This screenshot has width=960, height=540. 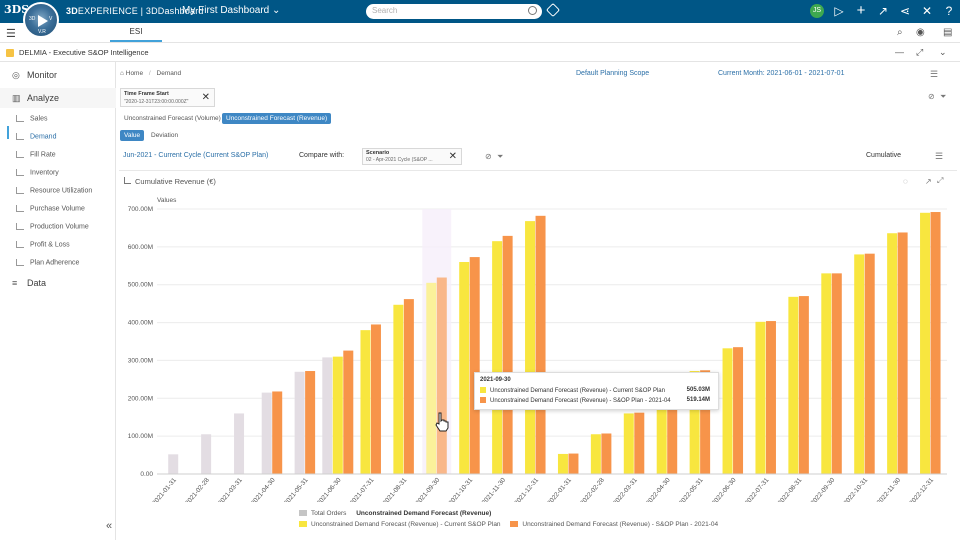 I want to click on x-tick-label: 2022-04-30, so click(x=658, y=489).